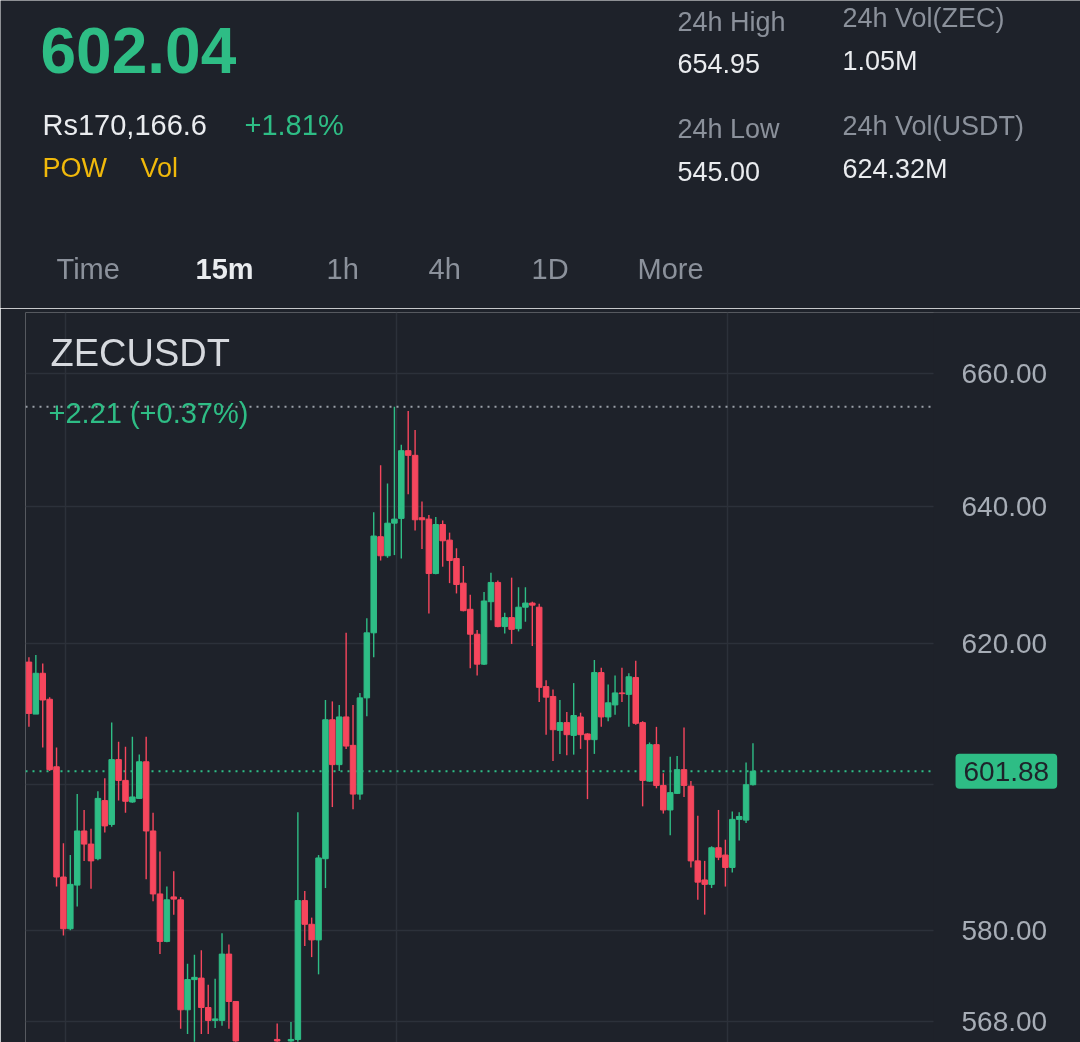 Image resolution: width=1080 pixels, height=1042 pixels. What do you see at coordinates (729, 128) in the screenshot?
I see `text: 24h Low` at bounding box center [729, 128].